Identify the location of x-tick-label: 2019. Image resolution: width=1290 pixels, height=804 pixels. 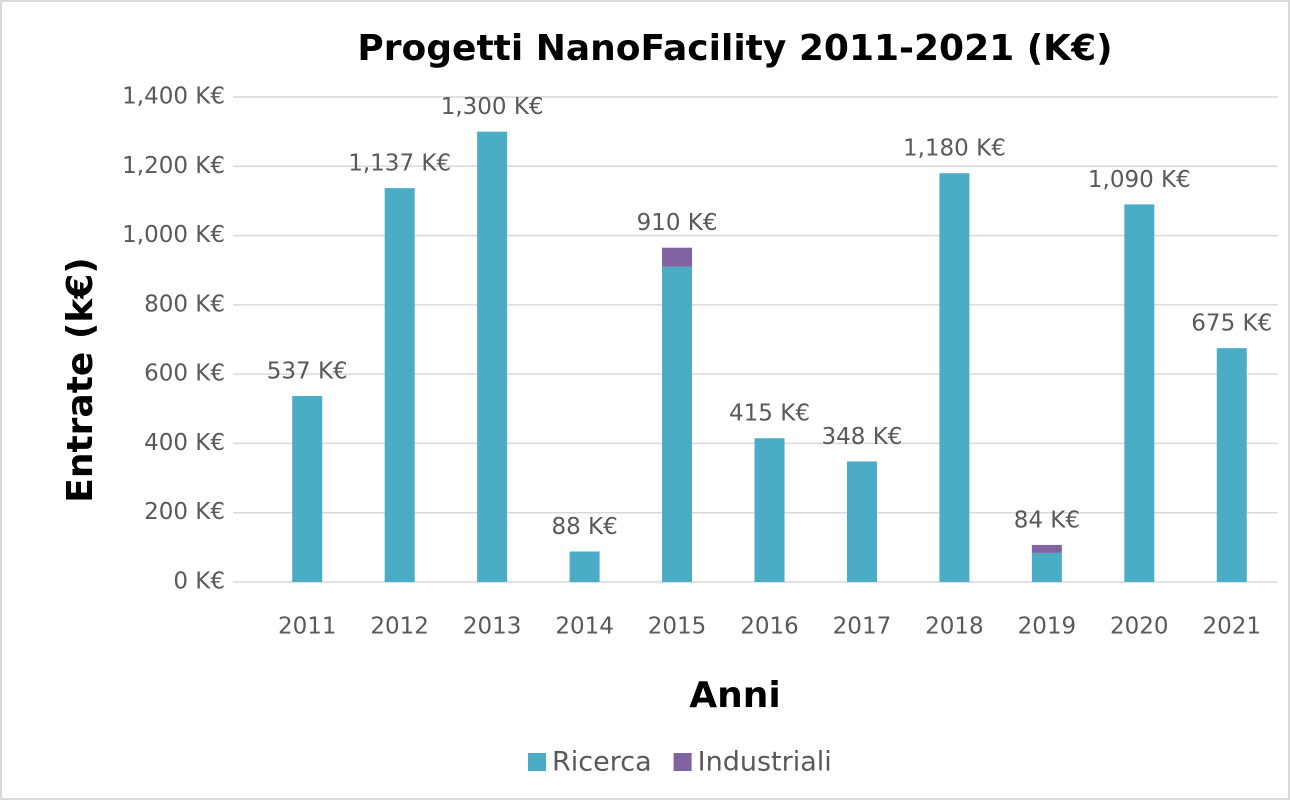
(1047, 627).